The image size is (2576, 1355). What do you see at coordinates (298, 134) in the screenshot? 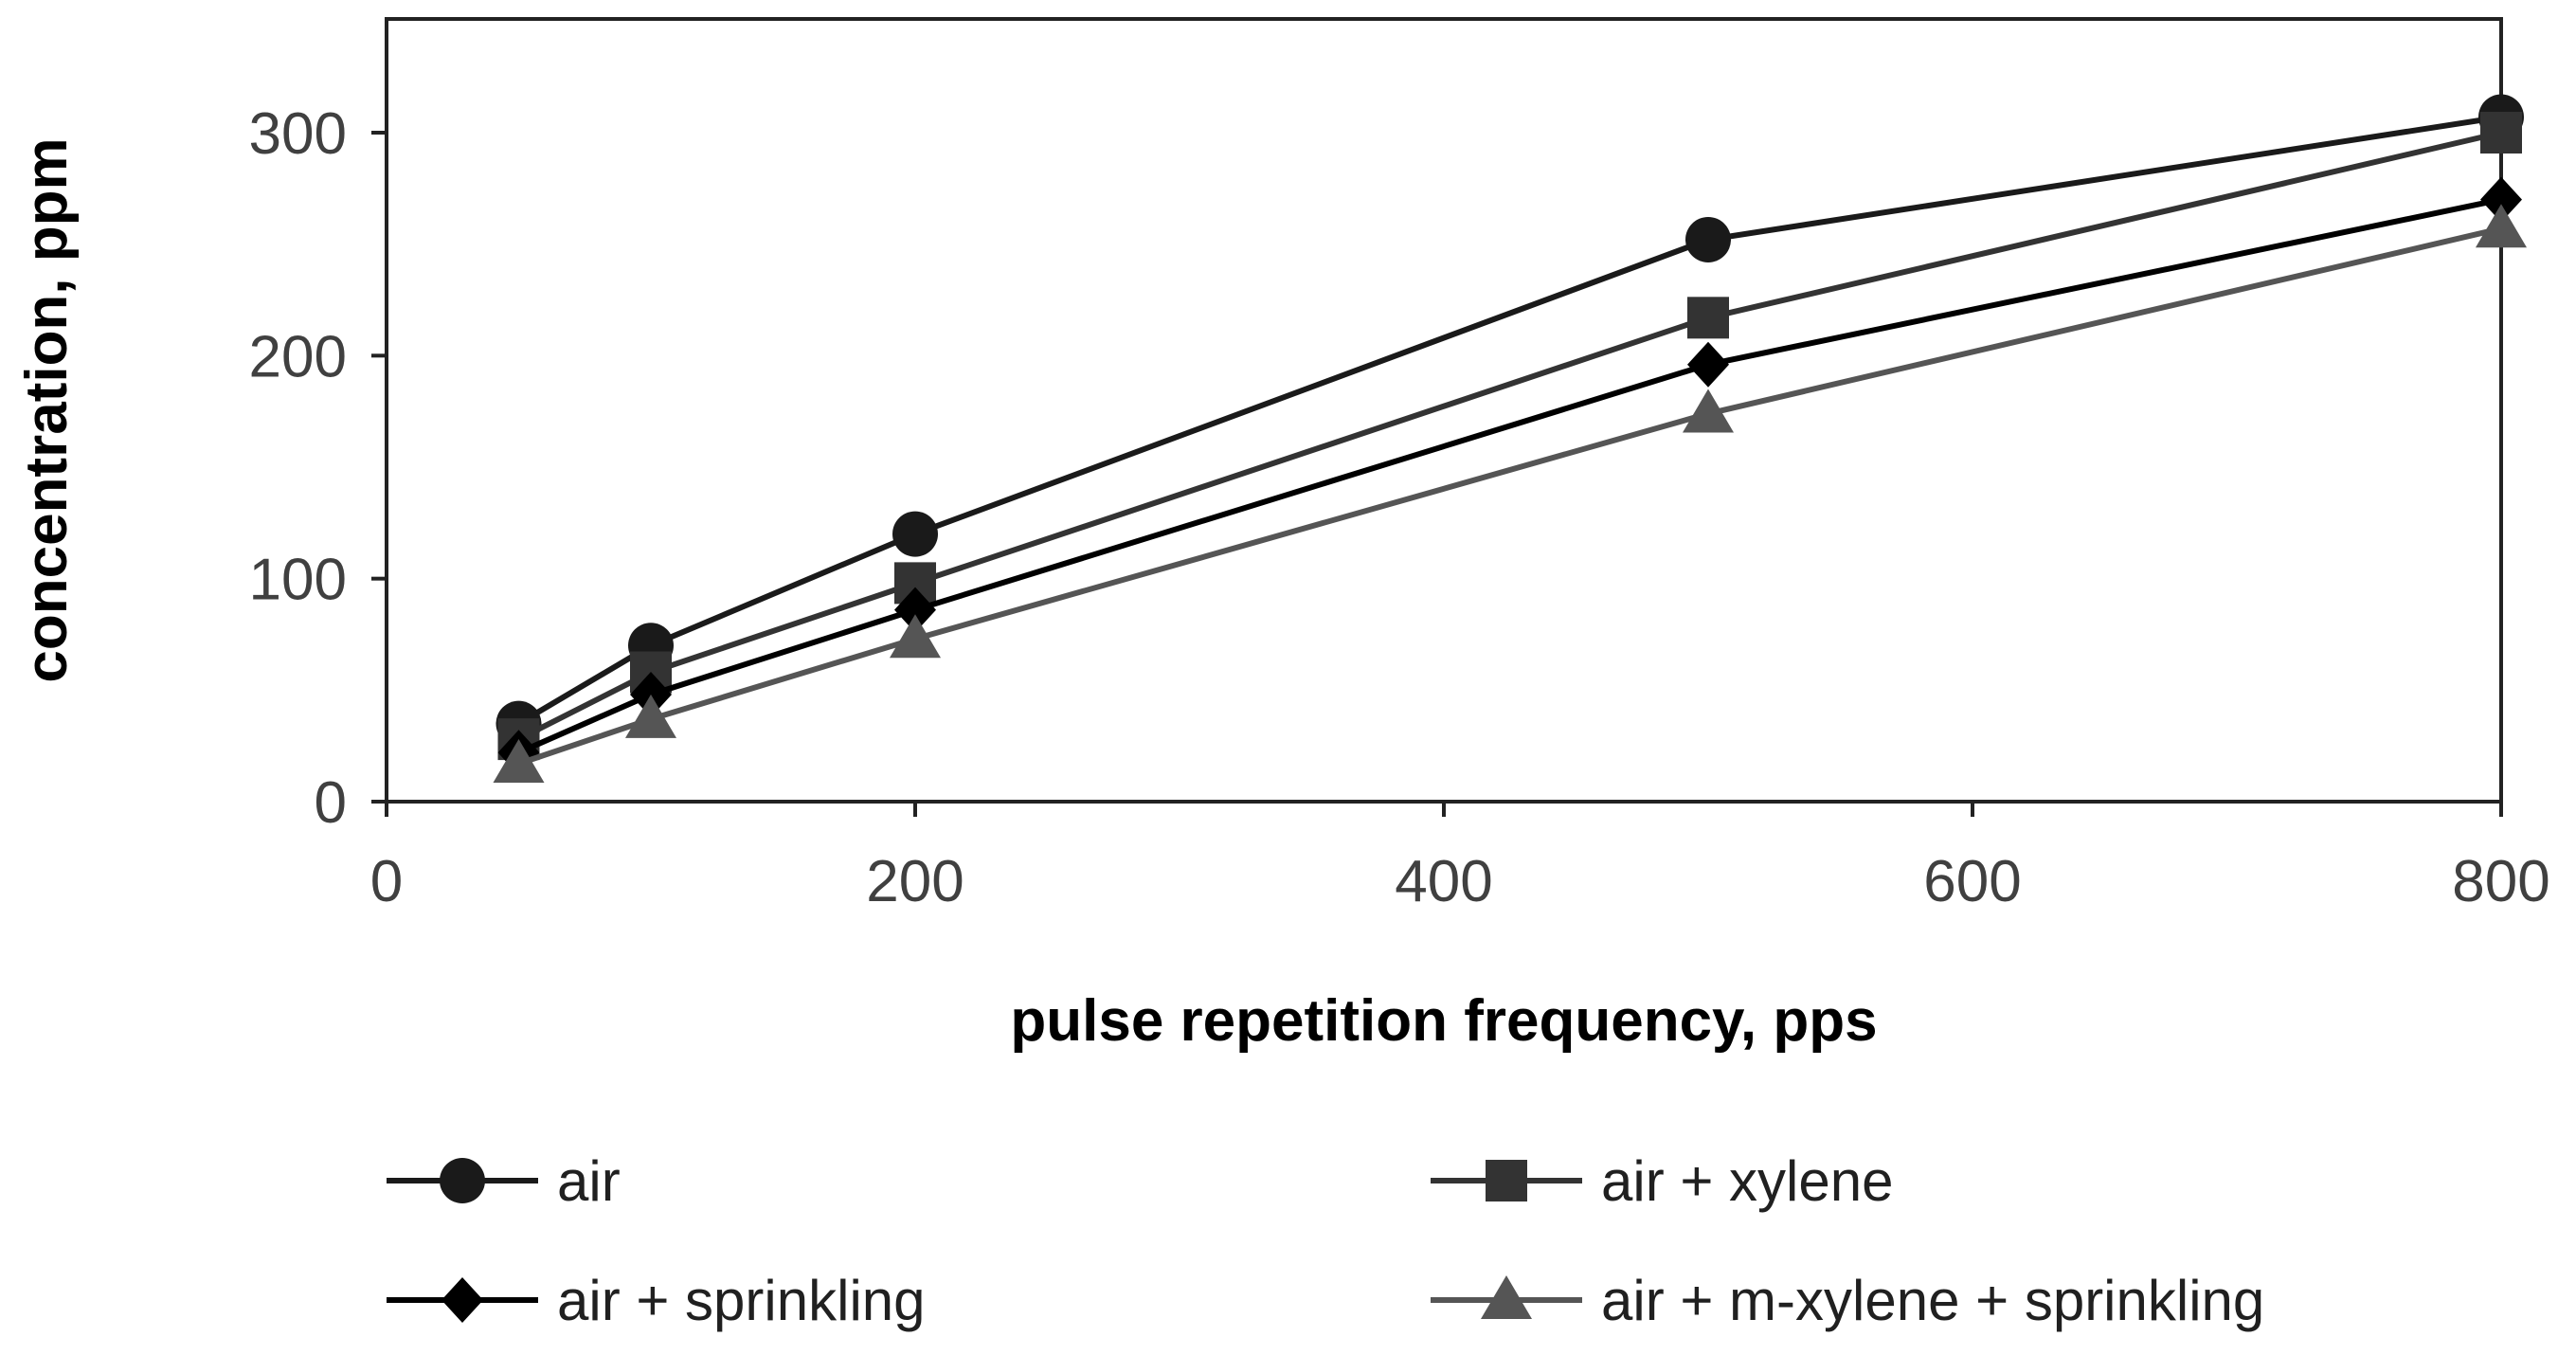
I see `y-tick-label: 300` at bounding box center [298, 134].